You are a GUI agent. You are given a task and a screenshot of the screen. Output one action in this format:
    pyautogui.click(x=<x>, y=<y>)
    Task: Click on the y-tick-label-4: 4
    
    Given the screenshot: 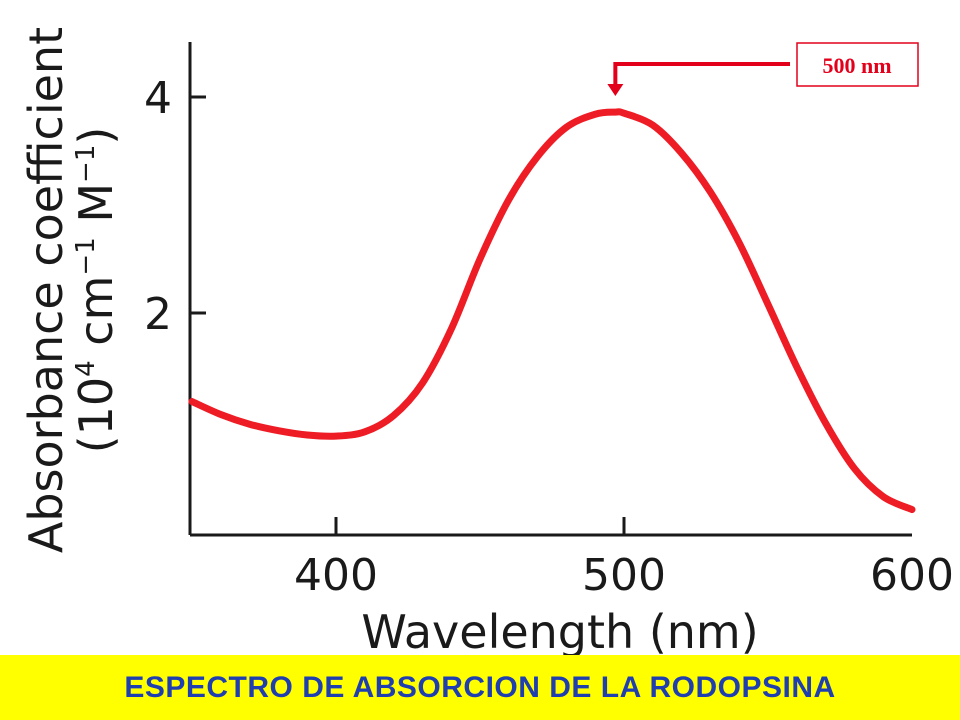 What is the action you would take?
    pyautogui.click(x=158, y=98)
    